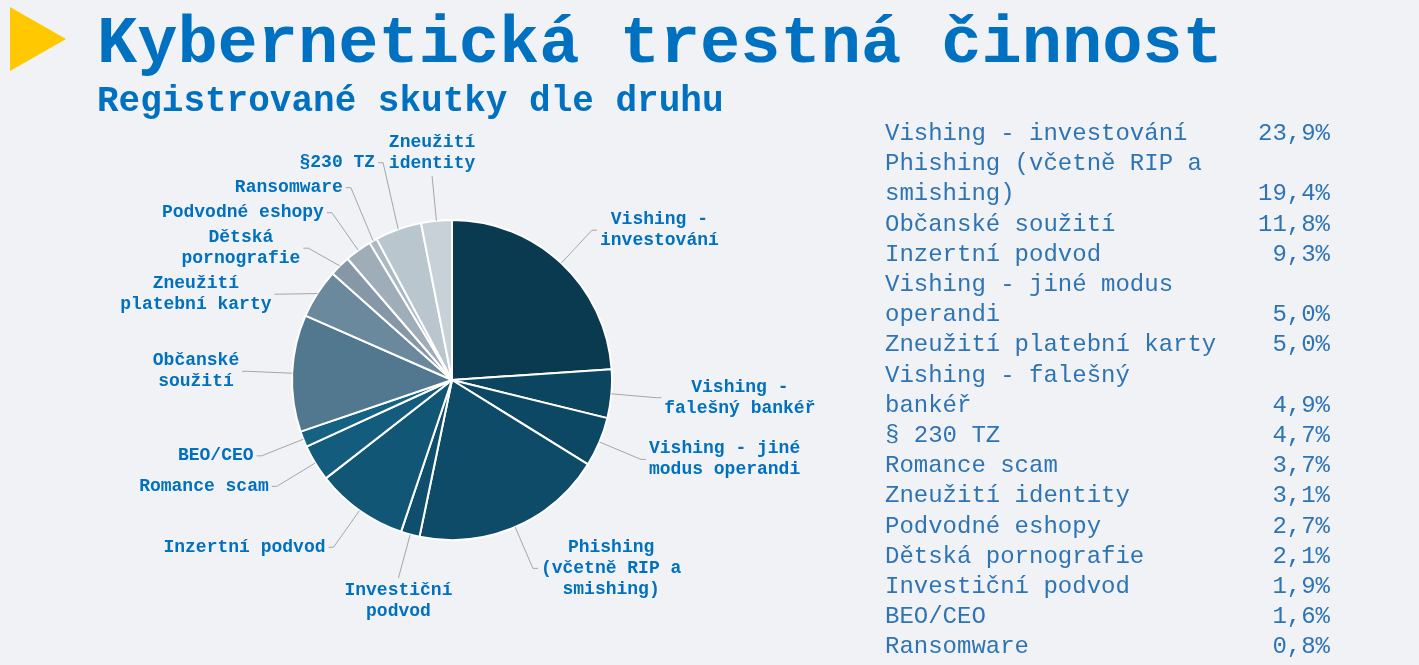 This screenshot has width=1419, height=665. I want to click on slice-label: Podvodné eshopy, so click(243, 212).